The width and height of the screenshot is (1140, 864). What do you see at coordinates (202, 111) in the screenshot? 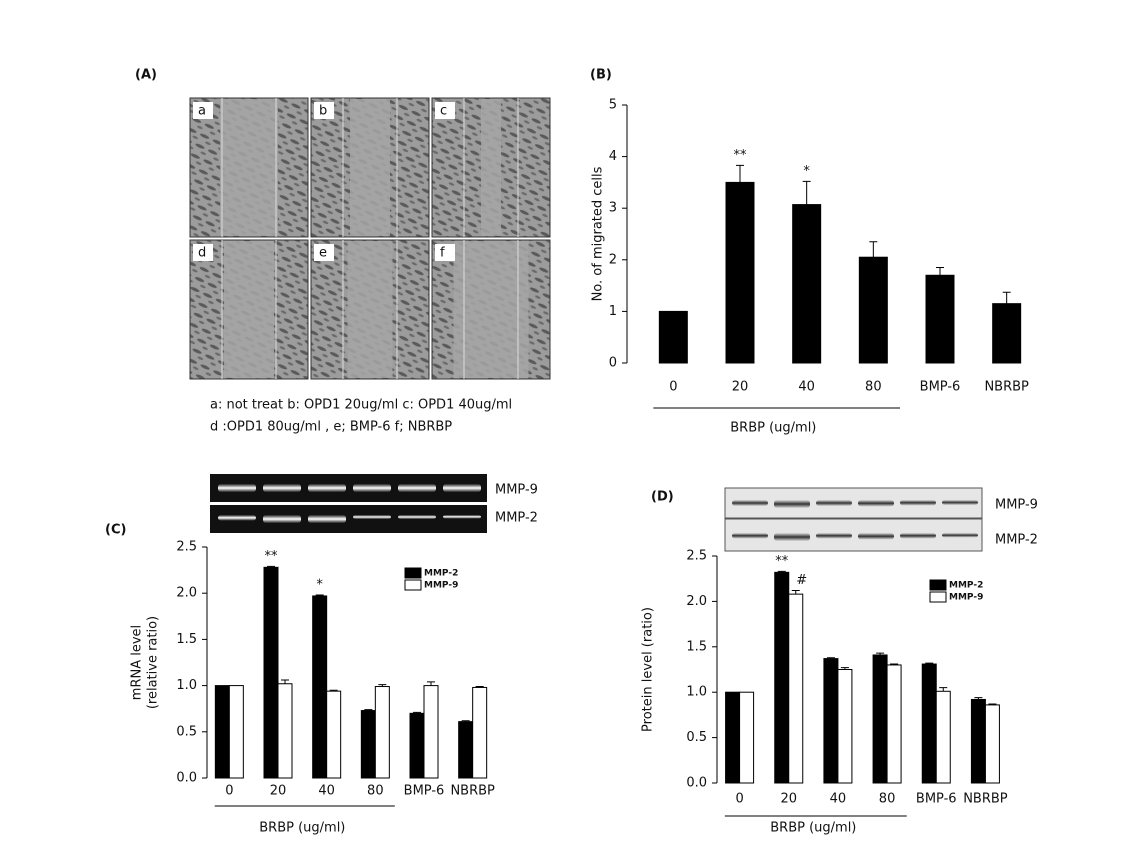
I see `image-label: a` at bounding box center [202, 111].